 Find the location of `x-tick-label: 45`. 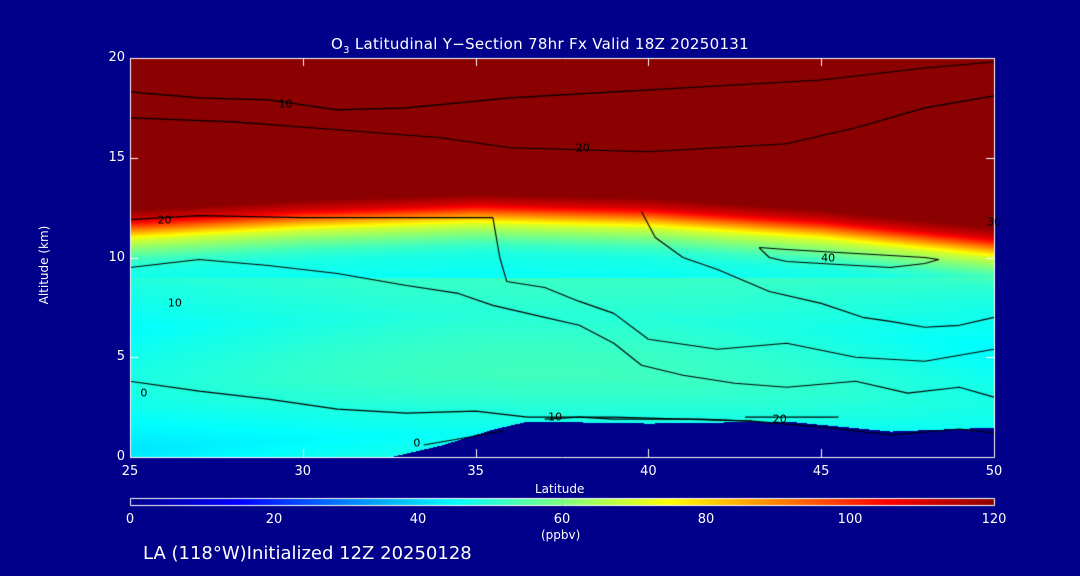

x-tick-label: 45 is located at coordinates (821, 471).